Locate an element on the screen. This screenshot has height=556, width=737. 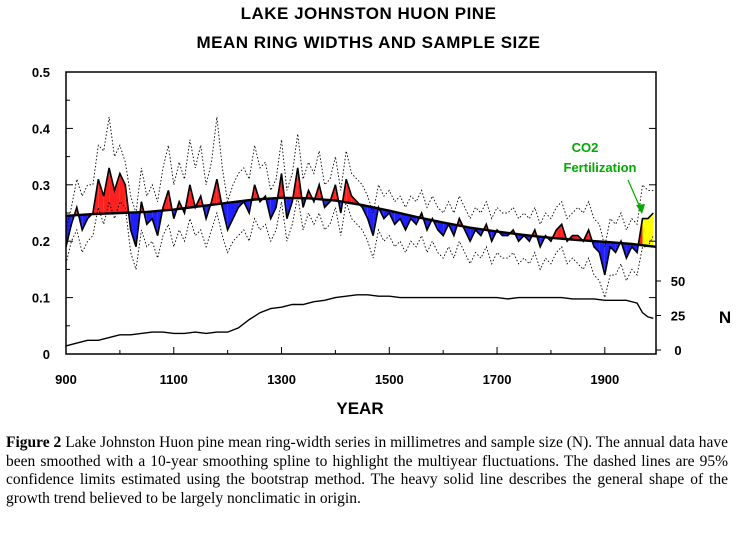
growth-trend-line is located at coordinates (361, 222).